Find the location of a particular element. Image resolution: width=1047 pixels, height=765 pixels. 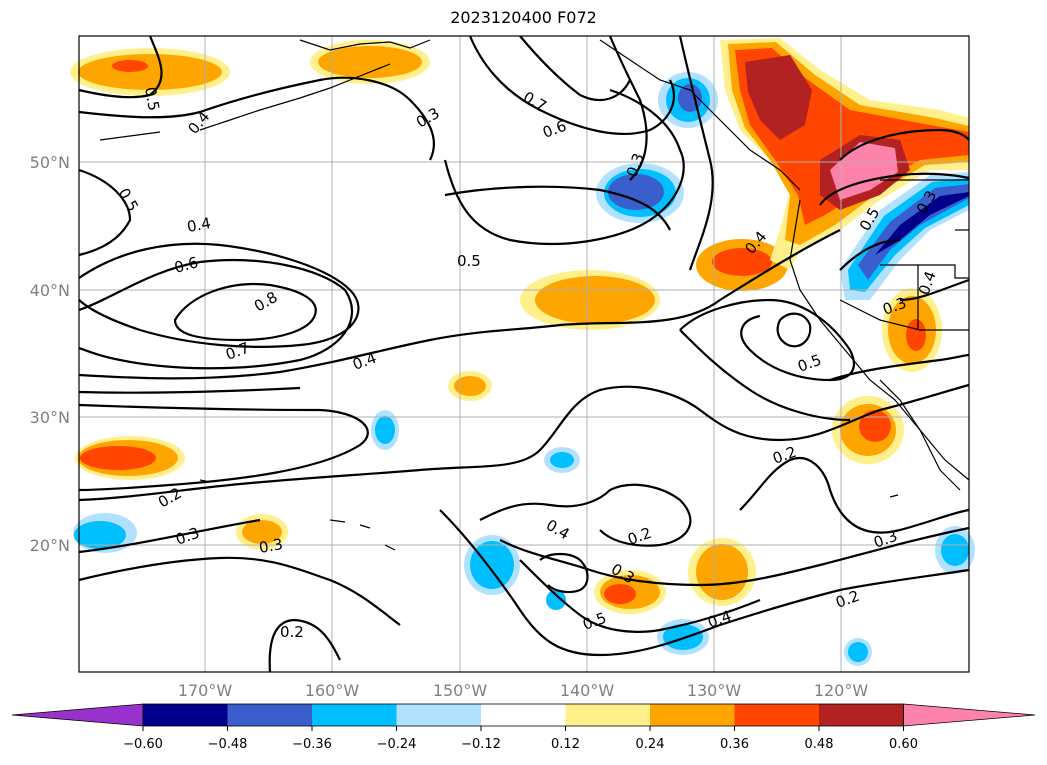

colorbar-tick-label: −0.60 is located at coordinates (143, 744).